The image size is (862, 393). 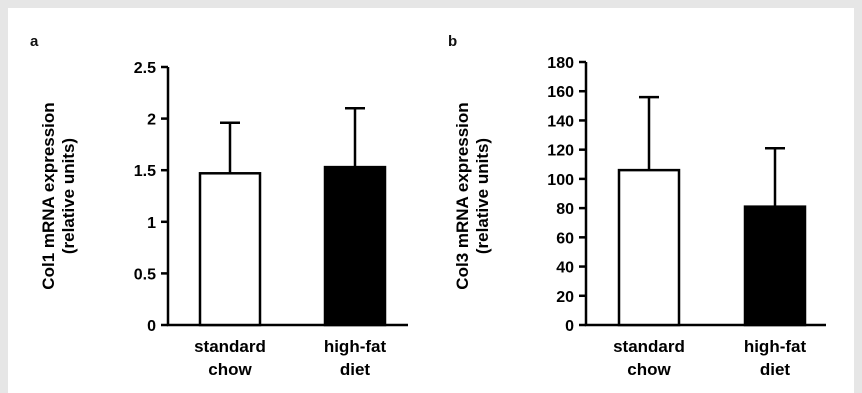 What do you see at coordinates (145, 68) in the screenshot?
I see `y-tick-label: 2.5` at bounding box center [145, 68].